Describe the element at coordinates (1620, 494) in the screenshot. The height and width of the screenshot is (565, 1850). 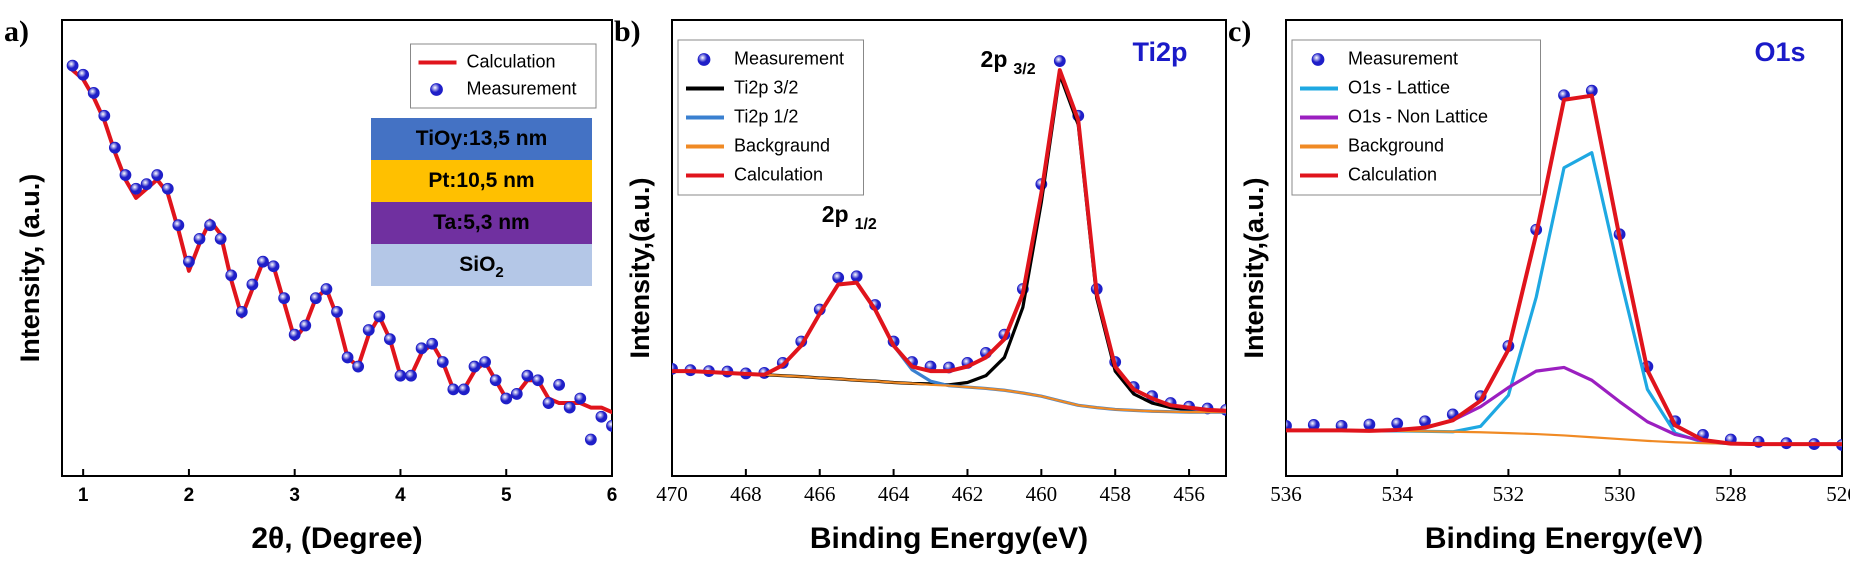
I see `x-tick-label: 530` at that location.